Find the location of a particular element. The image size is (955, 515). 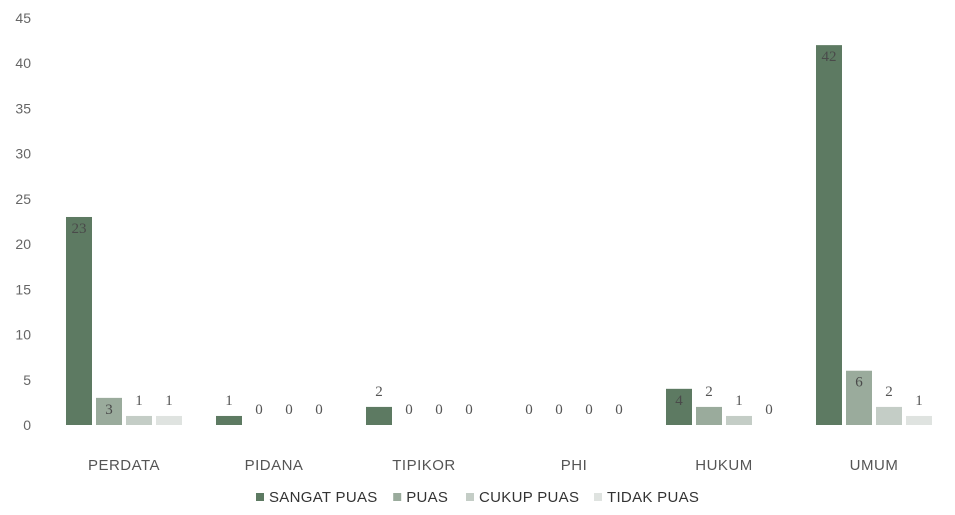

bar-puas-umum is located at coordinates (859, 397).